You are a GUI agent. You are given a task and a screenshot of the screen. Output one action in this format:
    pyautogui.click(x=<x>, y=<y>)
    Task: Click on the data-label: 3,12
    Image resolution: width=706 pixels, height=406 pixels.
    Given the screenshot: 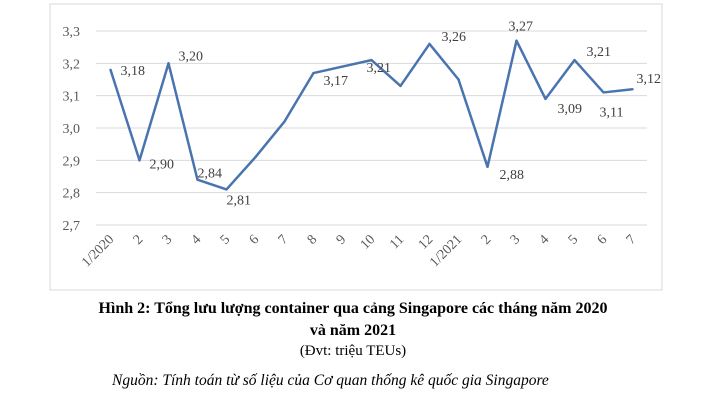 What is the action you would take?
    pyautogui.click(x=649, y=79)
    